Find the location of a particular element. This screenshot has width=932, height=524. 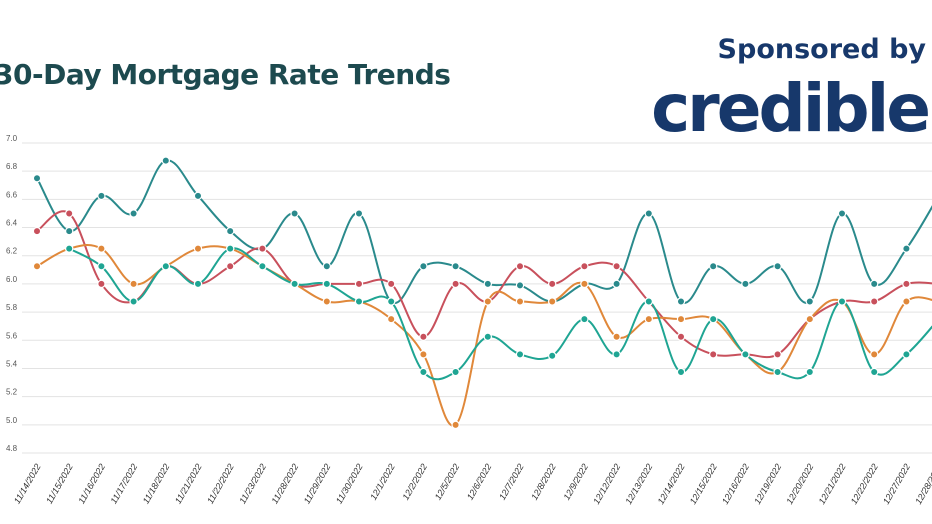

y-tick-label: 4.8 is located at coordinates (12, 448).